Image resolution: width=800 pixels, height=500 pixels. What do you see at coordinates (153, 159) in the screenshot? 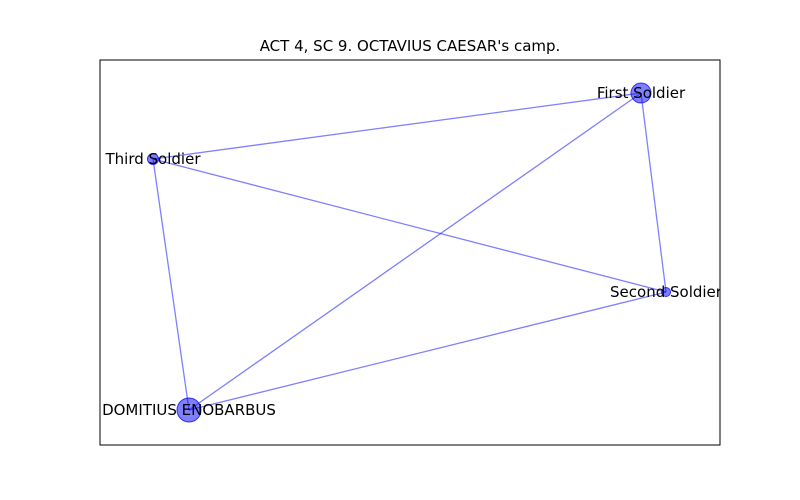
I see `node-label-third-soldier: Third Soldier` at bounding box center [153, 159].